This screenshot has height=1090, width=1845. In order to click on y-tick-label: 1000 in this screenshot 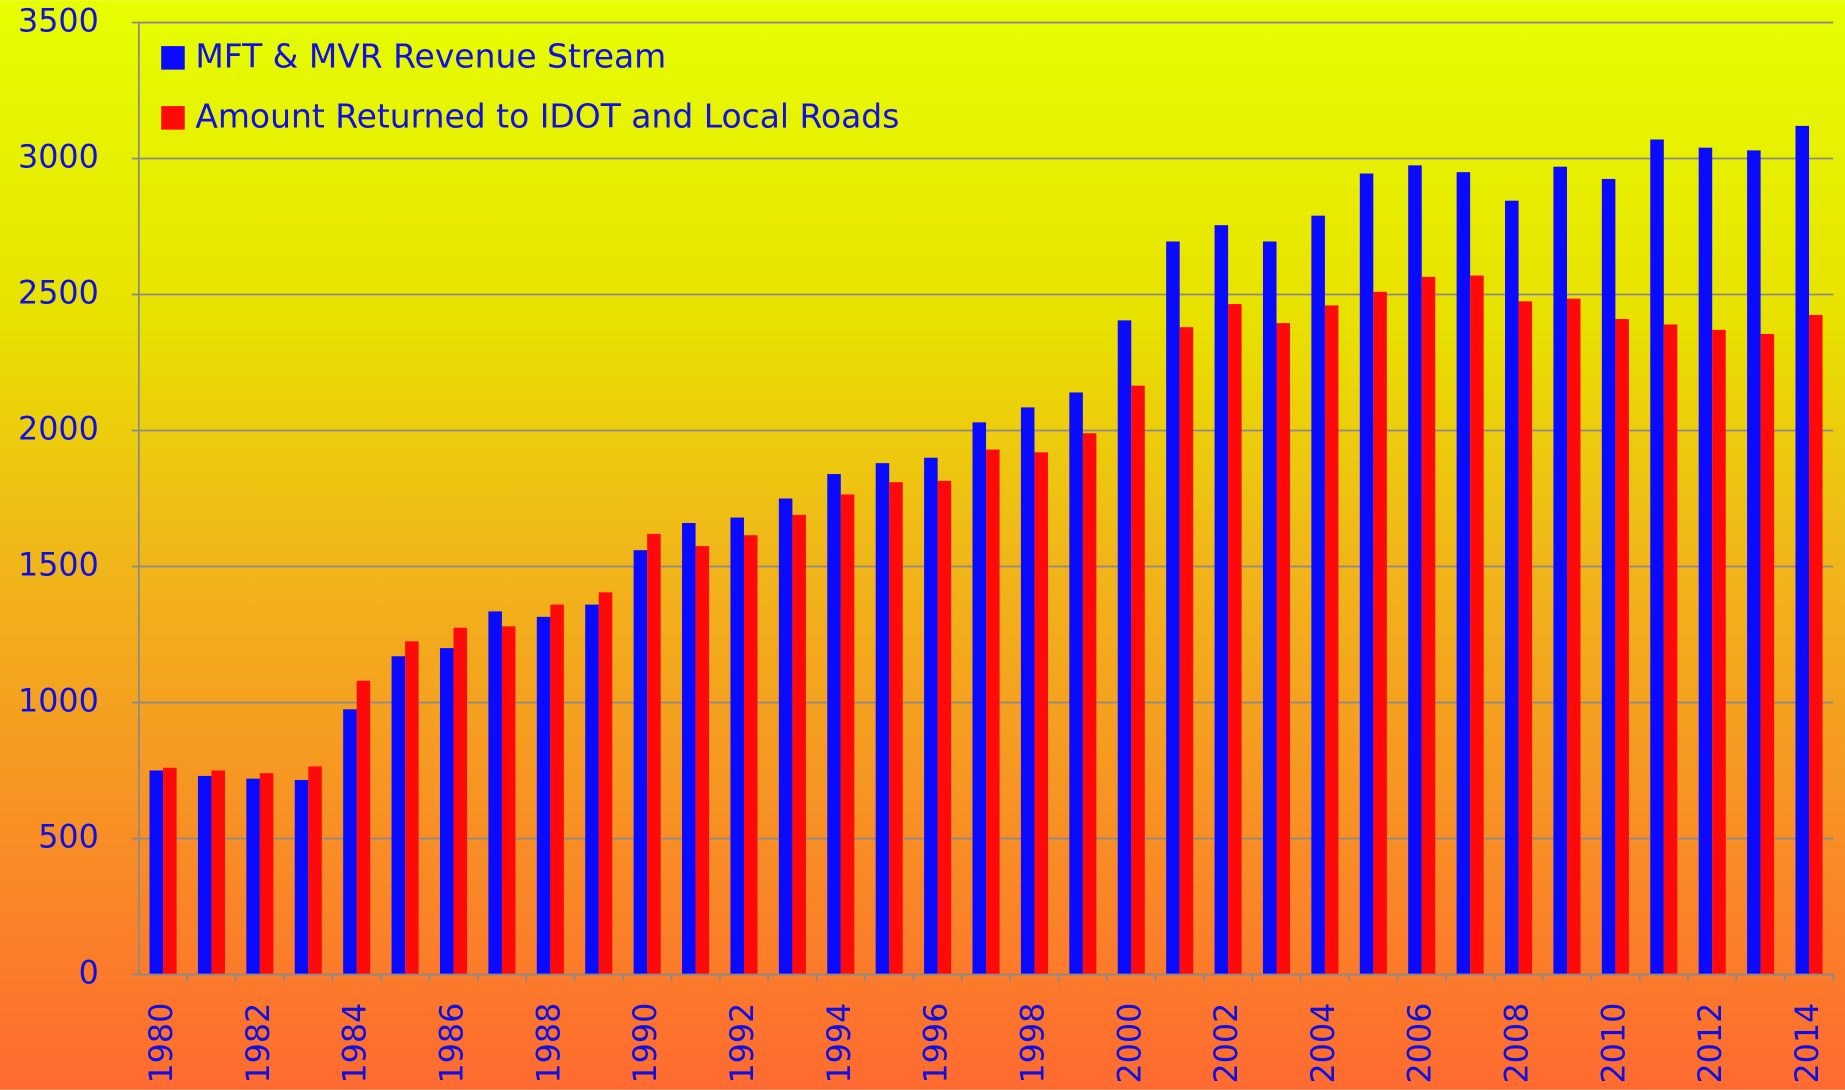, I will do `click(58, 702)`.